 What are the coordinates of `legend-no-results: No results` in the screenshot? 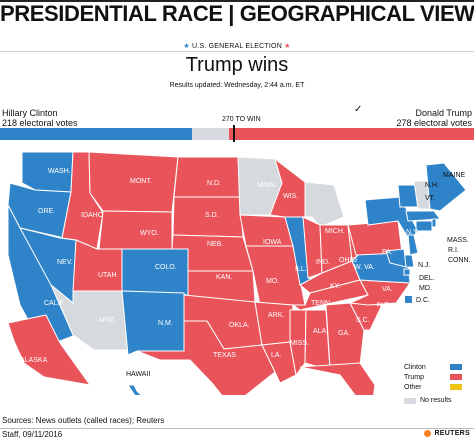 It's located at (428, 400).